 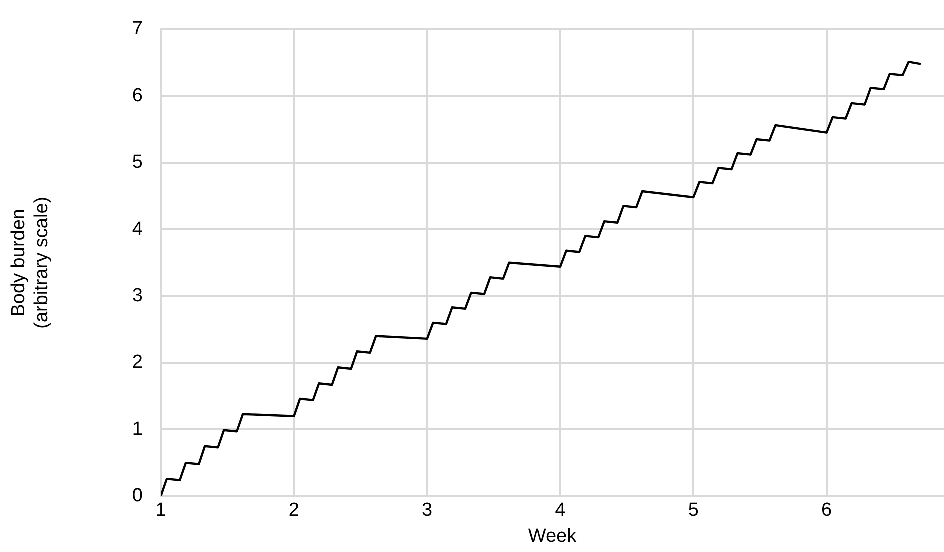 What do you see at coordinates (137, 95) in the screenshot?
I see `y-tick-label: 6` at bounding box center [137, 95].